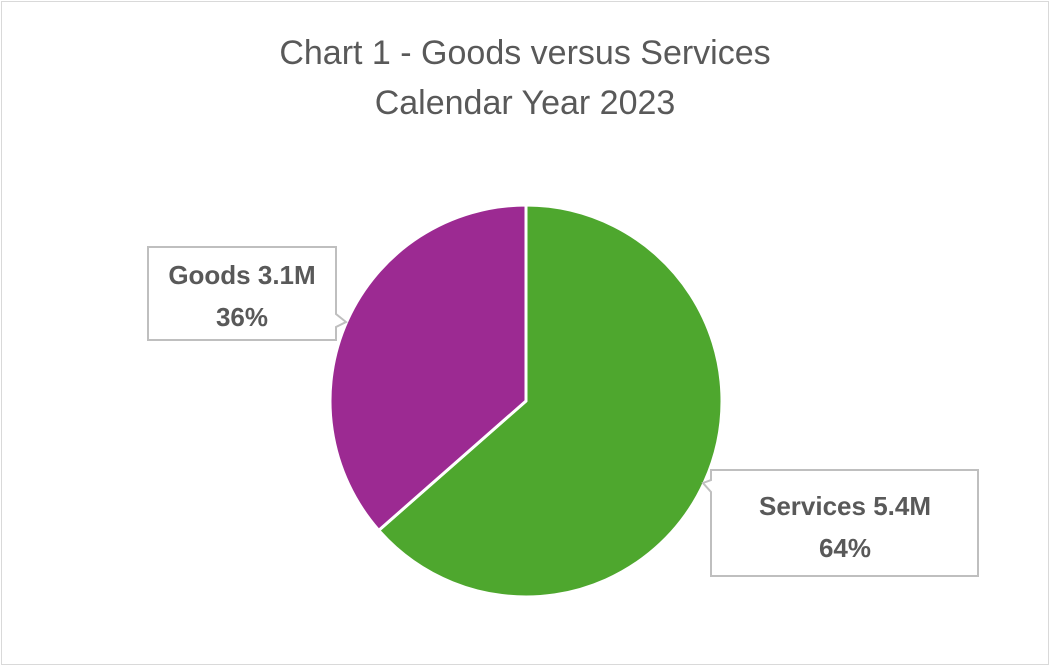 This screenshot has height=668, width=1052. Describe the element at coordinates (525, 103) in the screenshot. I see `chart-subtitle: Calendar Year 2023` at that location.